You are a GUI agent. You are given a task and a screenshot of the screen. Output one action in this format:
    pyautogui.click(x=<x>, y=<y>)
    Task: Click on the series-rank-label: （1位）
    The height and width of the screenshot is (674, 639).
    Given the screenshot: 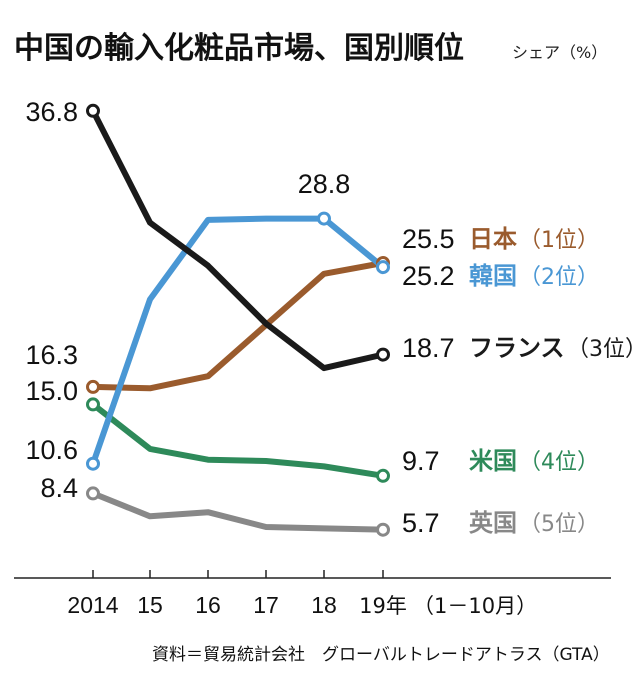 What is the action you would take?
    pyautogui.click(x=559, y=240)
    